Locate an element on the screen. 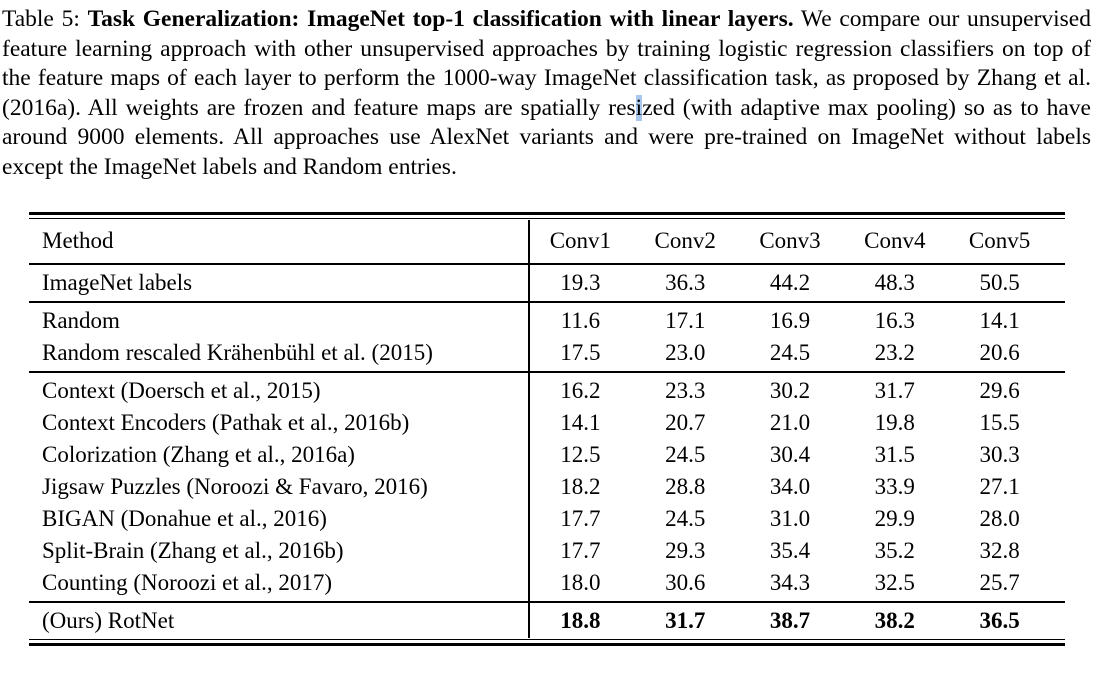  value-cell: 16.3 is located at coordinates (894, 320).